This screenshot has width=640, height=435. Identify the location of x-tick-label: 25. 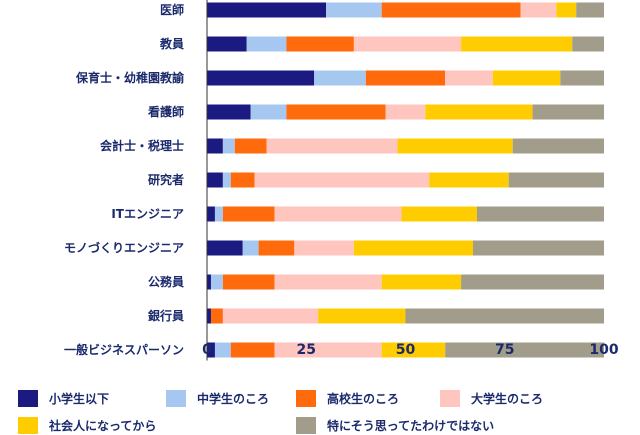
(306, 350).